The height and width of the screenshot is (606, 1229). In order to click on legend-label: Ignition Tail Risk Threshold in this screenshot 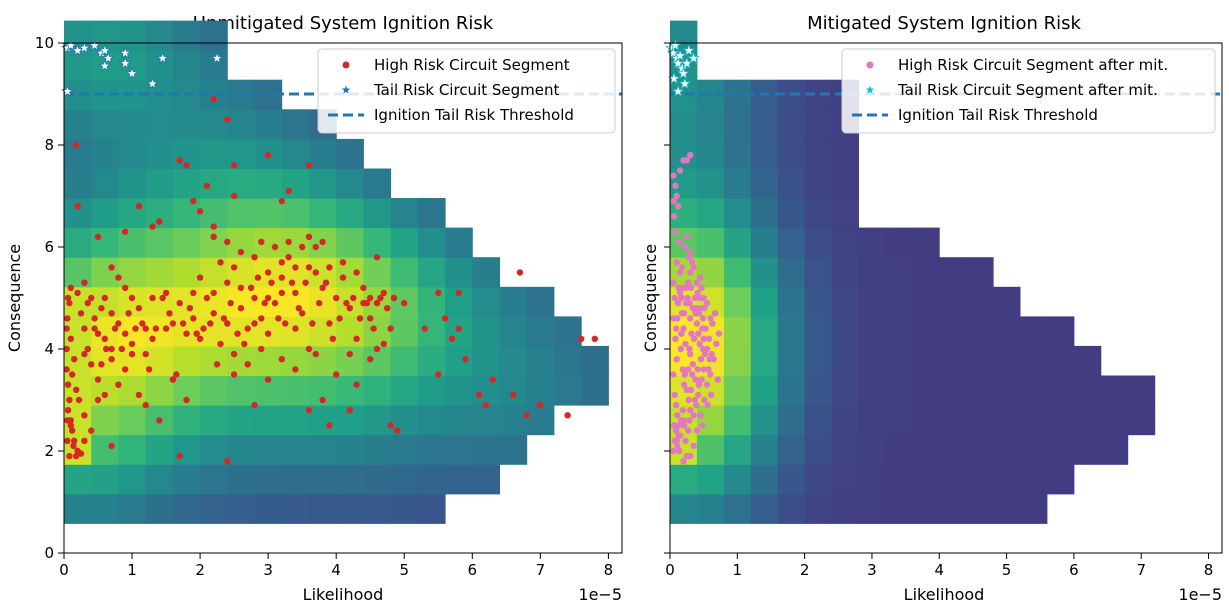, I will do `click(474, 115)`.